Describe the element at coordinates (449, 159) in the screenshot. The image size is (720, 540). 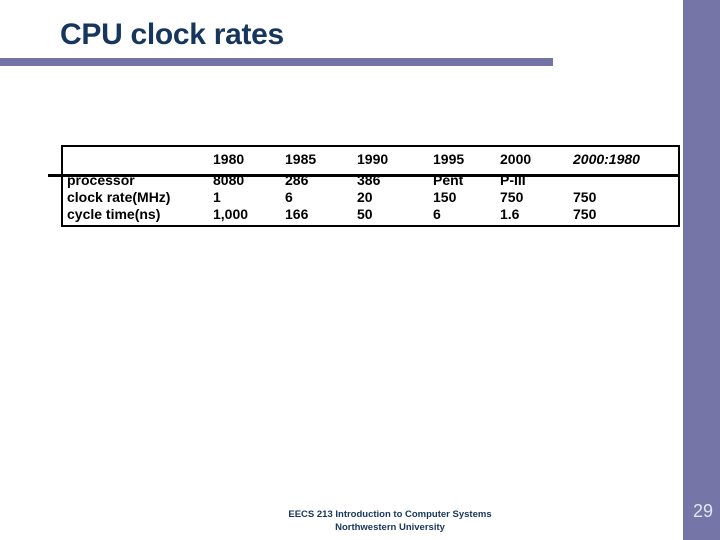
I see `table-header-cell-1995: 1995` at that location.